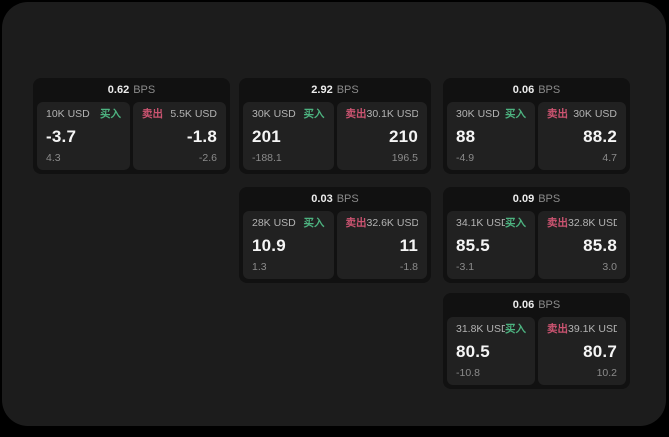  Describe the element at coordinates (61, 136) in the screenshot. I see `buy-price: -3.7` at that location.